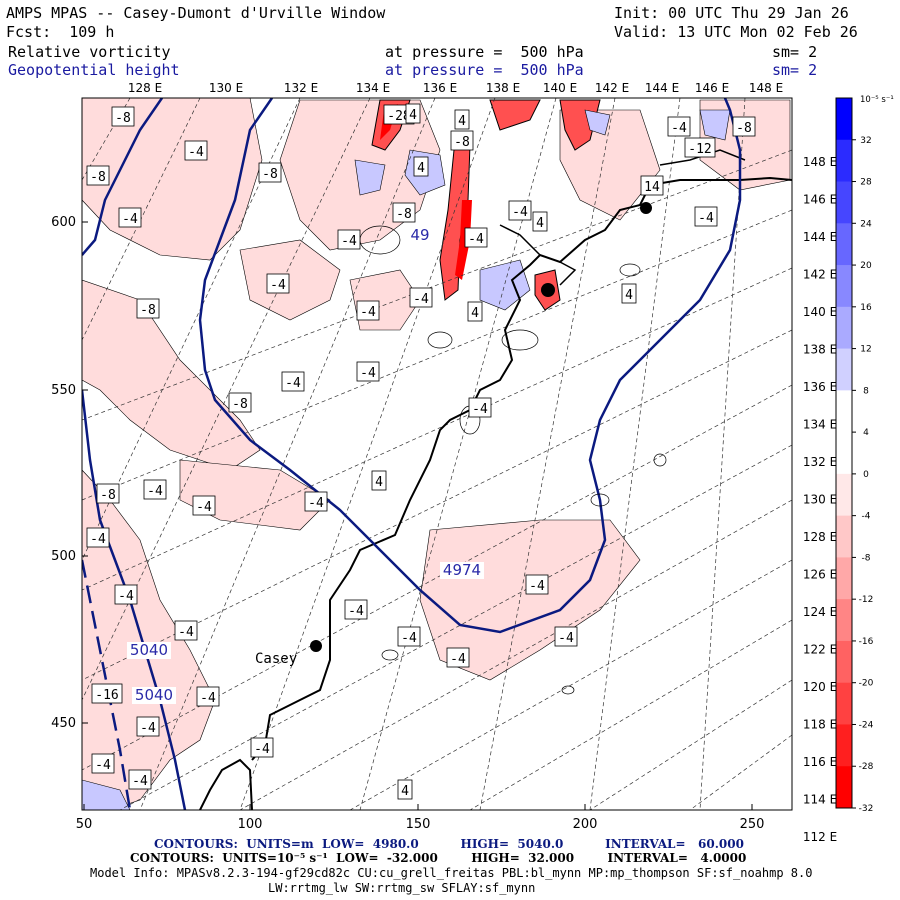  Describe the element at coordinates (820, 575) in the screenshot. I see `right-lon-label: 126 E` at that location.